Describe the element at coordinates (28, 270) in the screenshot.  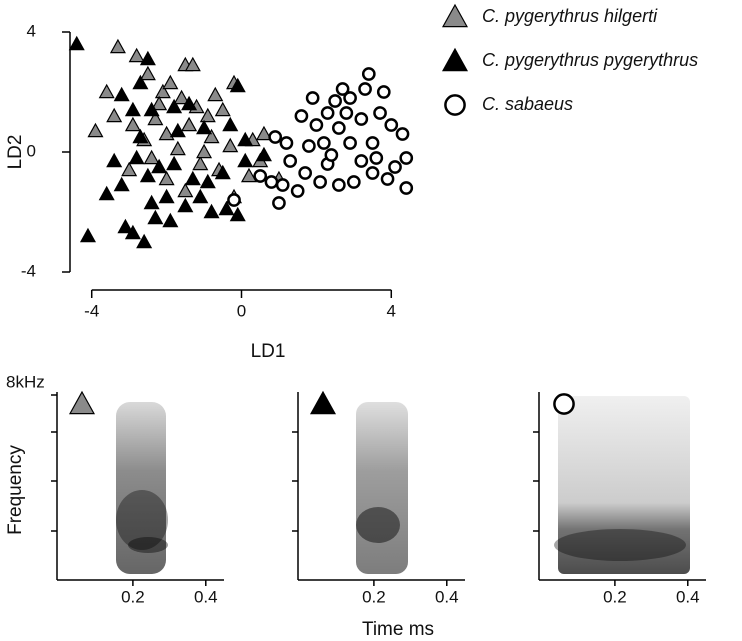
I see `y-tick-label: -4` at that location.